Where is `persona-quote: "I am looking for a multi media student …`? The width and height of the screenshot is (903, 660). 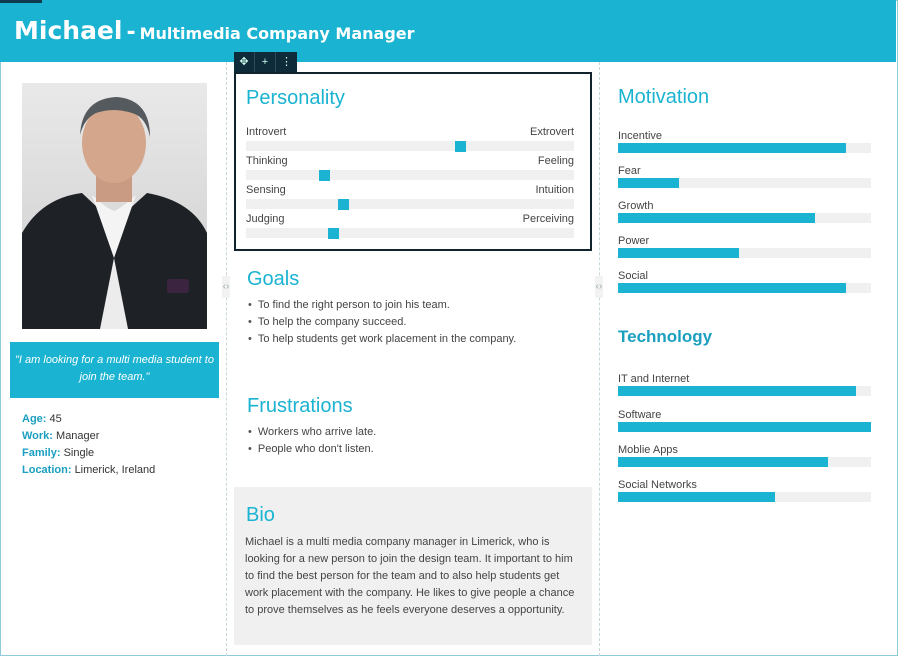 persona-quote: "I am looking for a multi media student … is located at coordinates (114, 370).